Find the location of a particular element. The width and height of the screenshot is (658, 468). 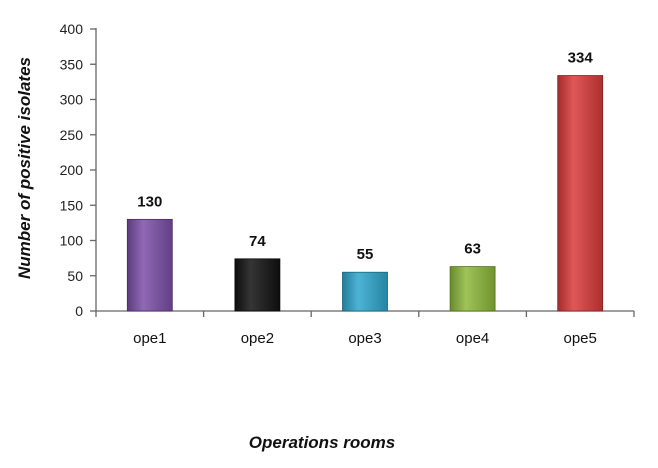

y-tick-label: 350 is located at coordinates (72, 64).